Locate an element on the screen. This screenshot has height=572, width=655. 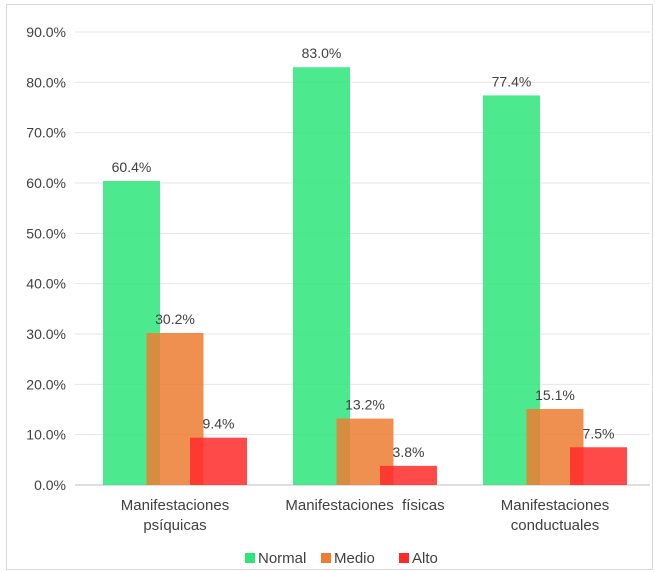
data-label: 77.4% is located at coordinates (512, 81).